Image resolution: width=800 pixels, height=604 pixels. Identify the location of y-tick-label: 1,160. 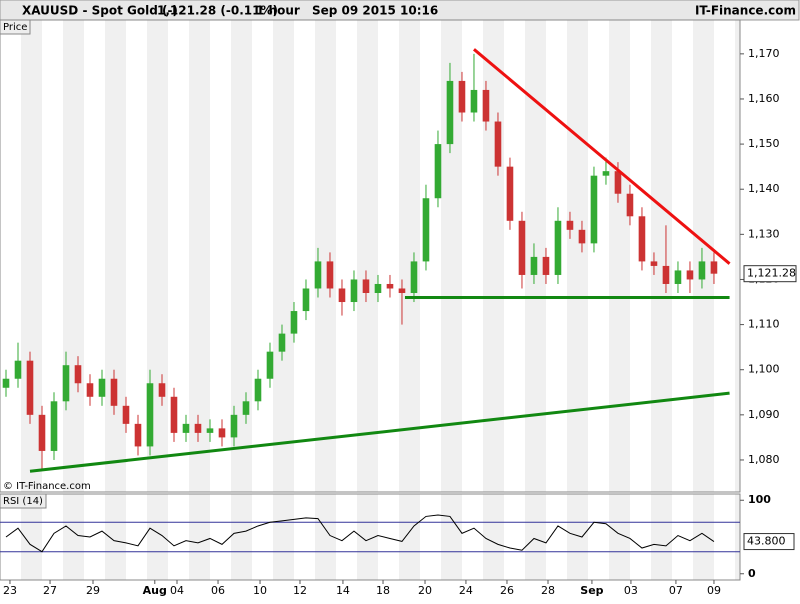
(764, 98).